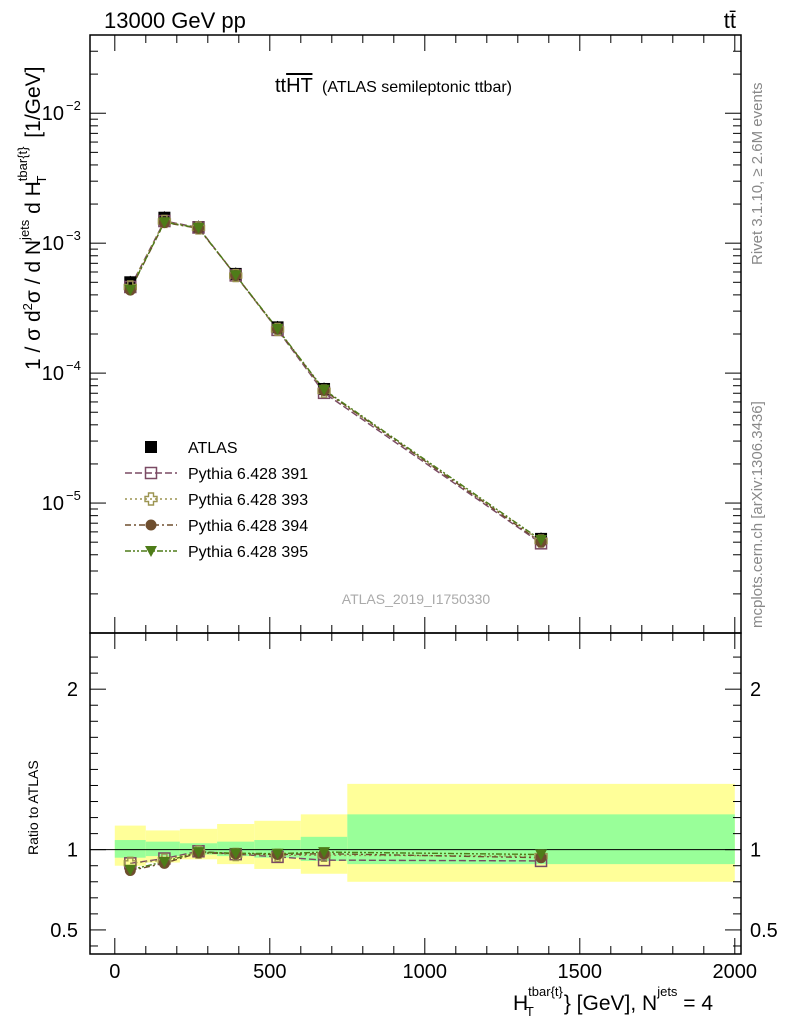 Image resolution: width=786 pixels, height=1024 pixels. What do you see at coordinates (73, 105) in the screenshot?
I see `main-y-tick-exponent: −2` at bounding box center [73, 105].